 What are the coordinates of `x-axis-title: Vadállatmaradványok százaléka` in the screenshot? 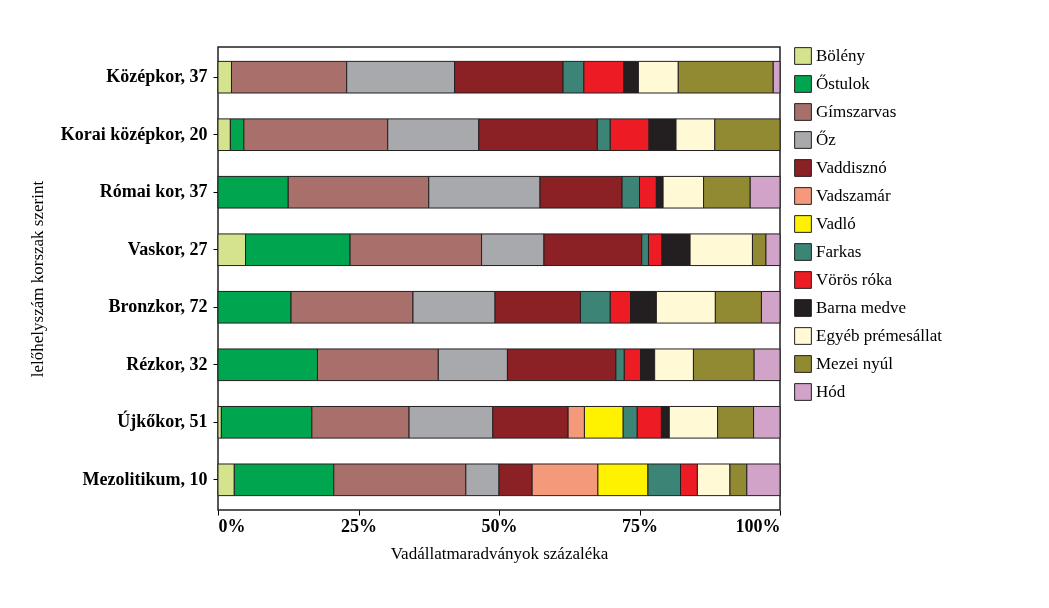 It's located at (499, 553).